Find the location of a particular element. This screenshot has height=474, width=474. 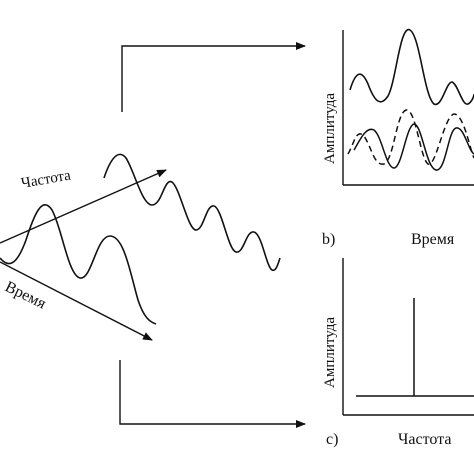

panel-b-xlabel: Время is located at coordinates (433, 239).